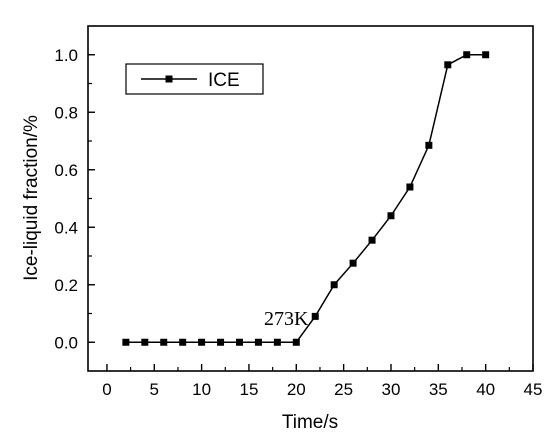 This screenshot has height=444, width=550. I want to click on x-tick-label: 40, so click(485, 389).